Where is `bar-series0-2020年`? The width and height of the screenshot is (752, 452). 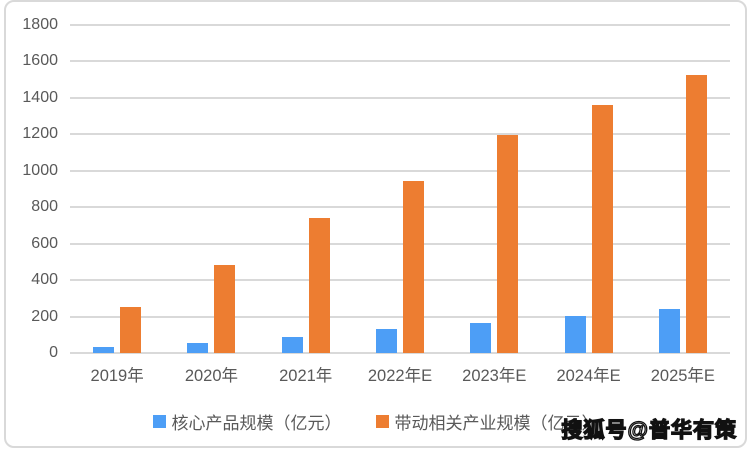
bar-series0-2020年 is located at coordinates (198, 347).